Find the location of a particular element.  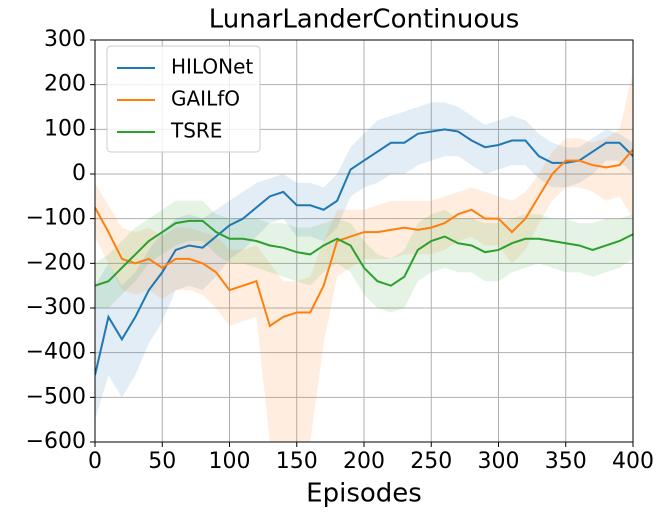

x-axis-label: Episodes is located at coordinates (364, 494).